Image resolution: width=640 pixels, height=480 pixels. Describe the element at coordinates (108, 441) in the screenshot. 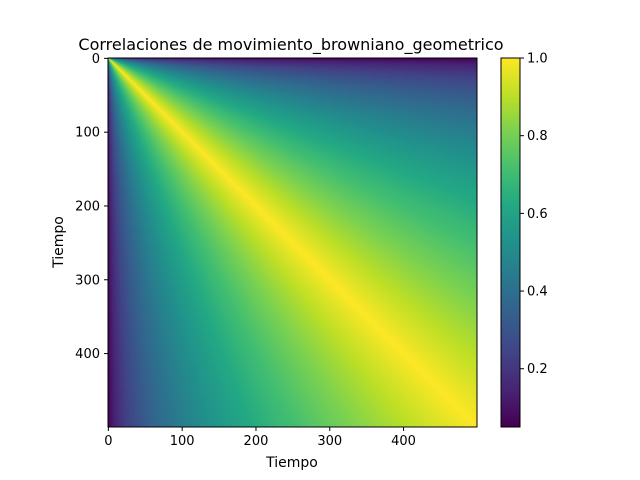

I see `x-tick-label: 0` at that location.